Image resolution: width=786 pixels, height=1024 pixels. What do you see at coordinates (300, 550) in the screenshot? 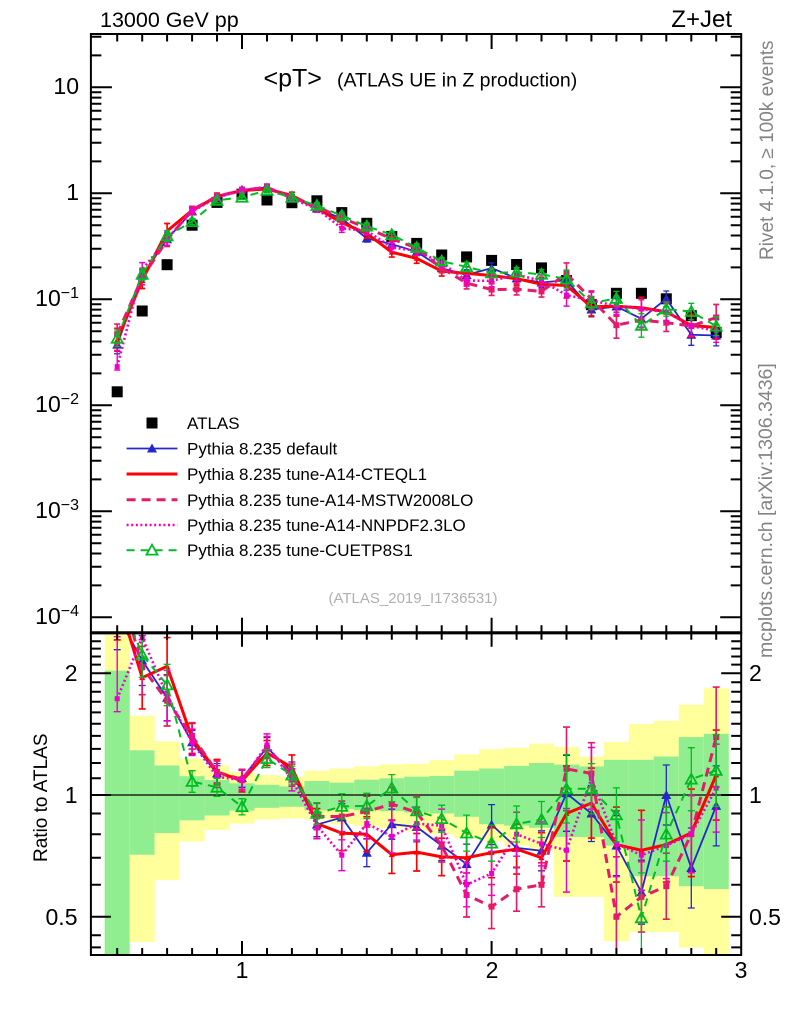
I see `svg-text: Pythia 8.235 tune-CUETP8S1` at bounding box center [300, 550].